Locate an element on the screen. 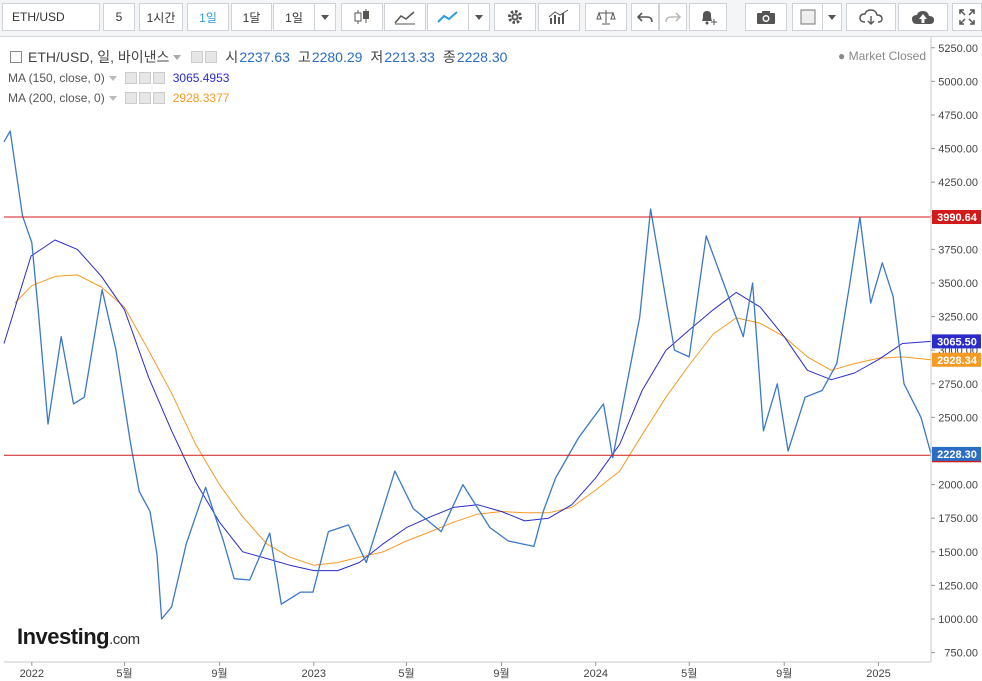  ma200-label: MA (200, close, 0) is located at coordinates (56, 98).